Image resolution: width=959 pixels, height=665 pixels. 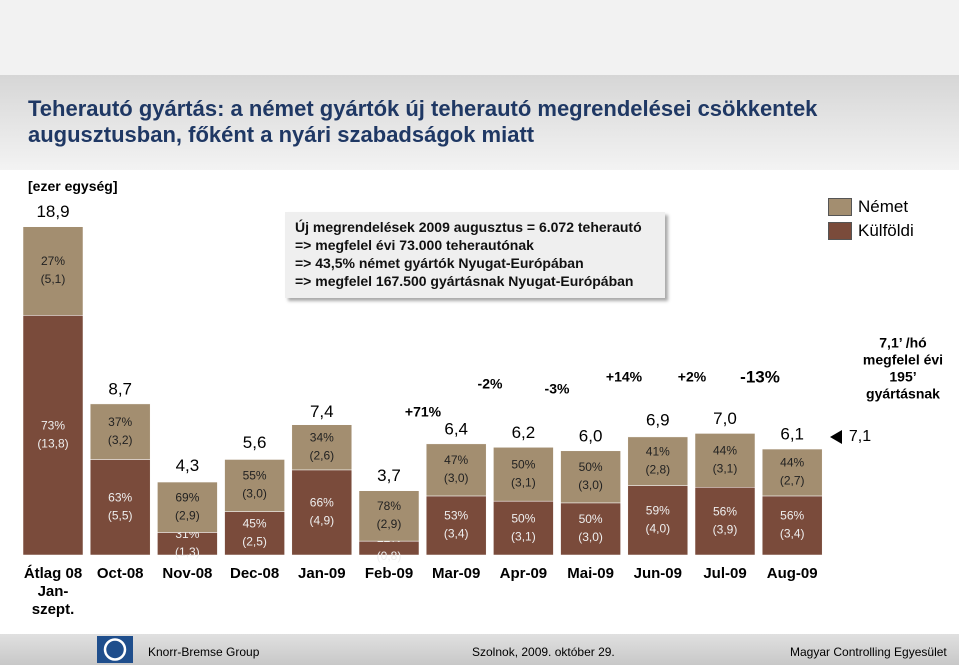 I want to click on title-band, so click(x=479, y=122).